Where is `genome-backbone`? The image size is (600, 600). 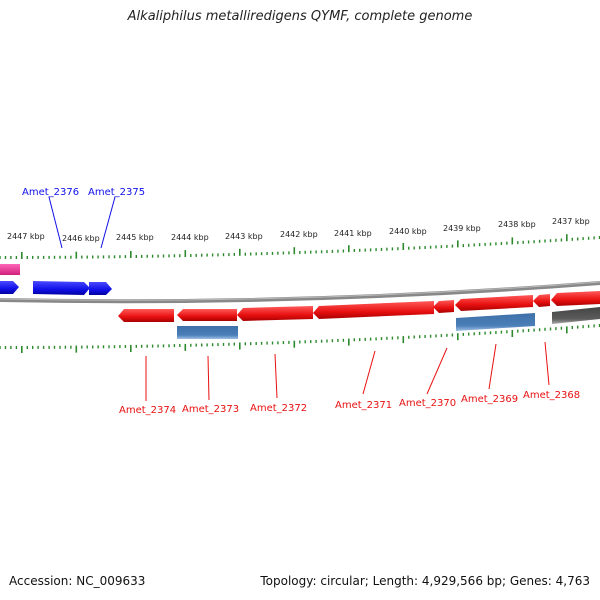 genome-backbone is located at coordinates (300, 292).